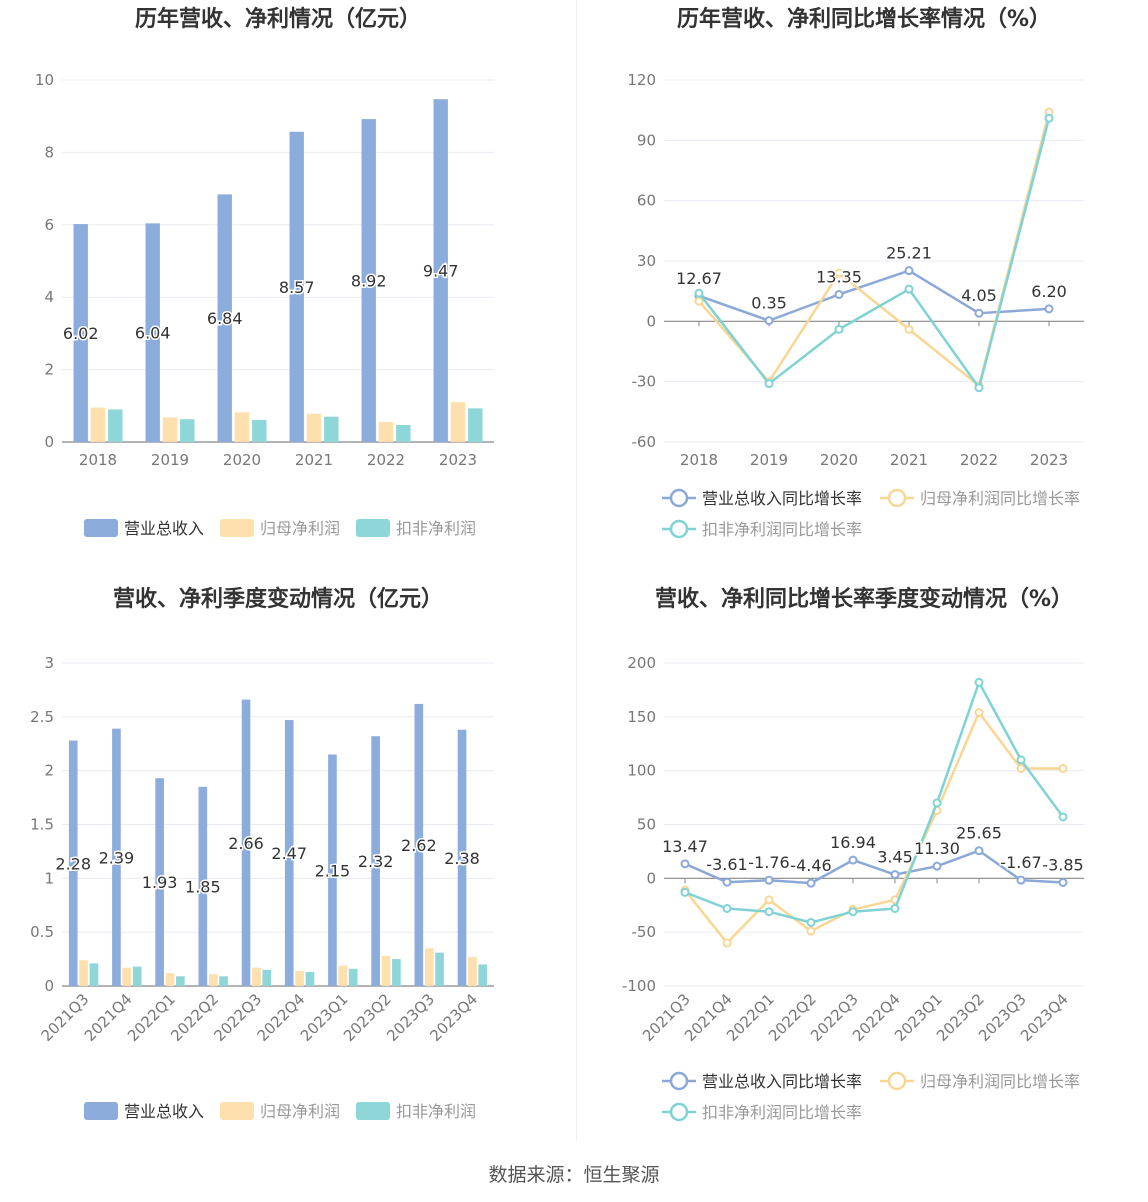 Image resolution: width=1148 pixels, height=1202 pixels. I want to click on line-data-label: -3.61, so click(726, 864).